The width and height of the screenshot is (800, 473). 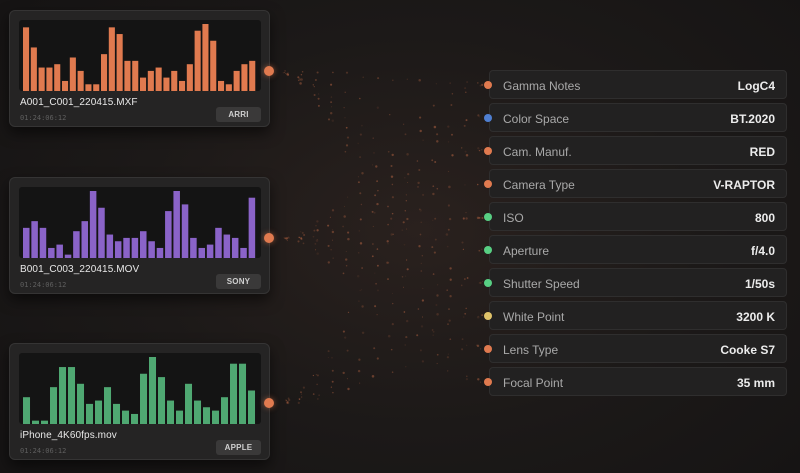 I want to click on metadata-label: Gamma Notes, so click(x=542, y=86).